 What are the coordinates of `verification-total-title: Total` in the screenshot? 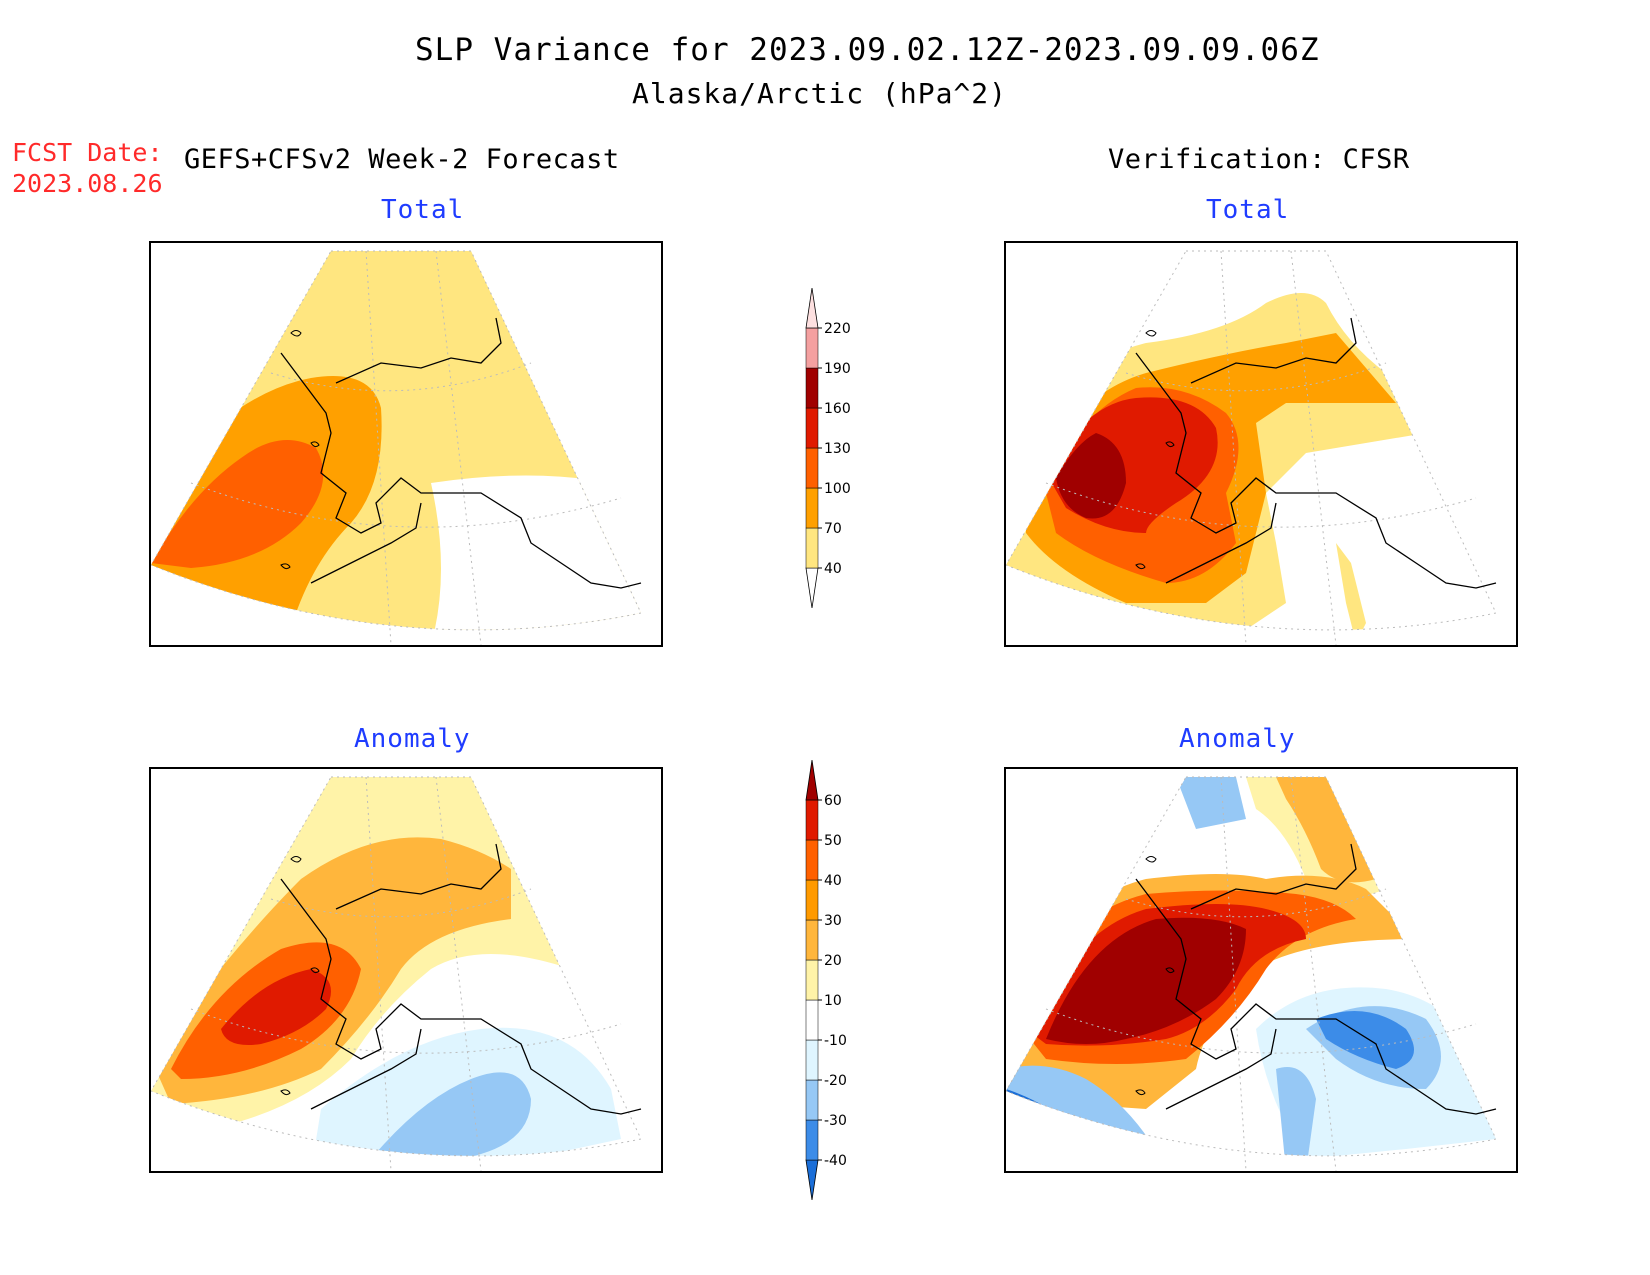 It's located at (1248, 210).